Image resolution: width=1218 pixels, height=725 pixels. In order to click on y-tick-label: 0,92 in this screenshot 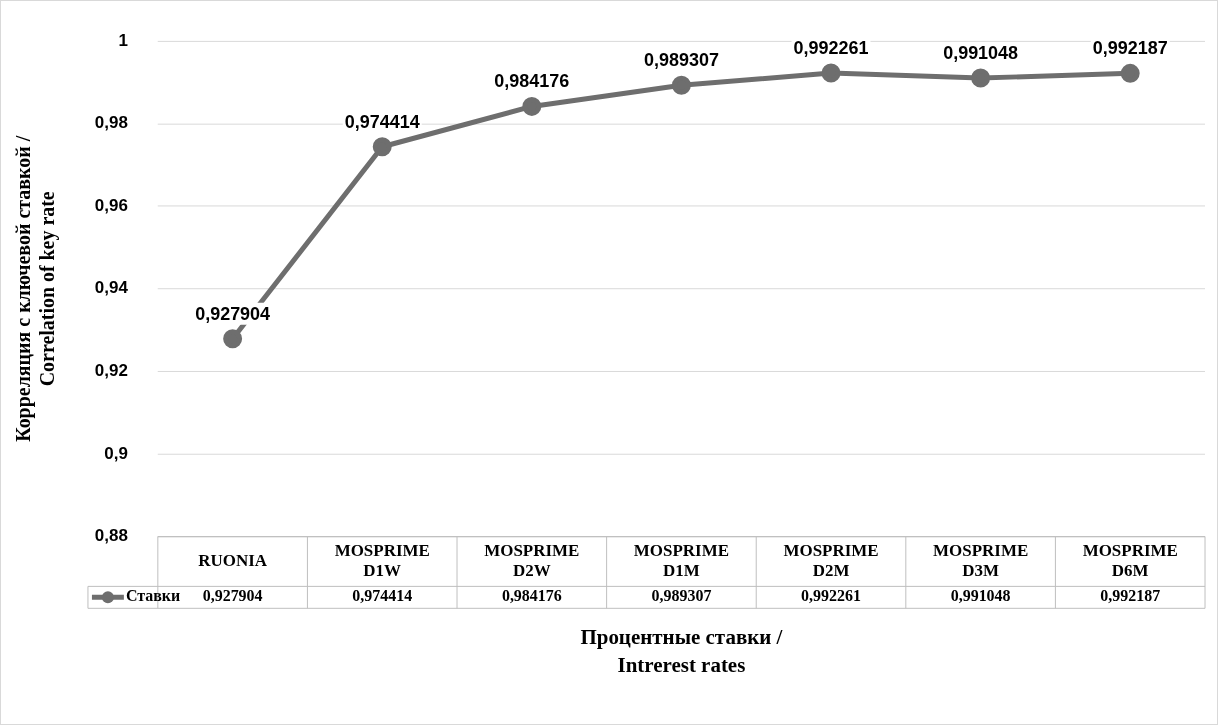, I will do `click(111, 371)`.